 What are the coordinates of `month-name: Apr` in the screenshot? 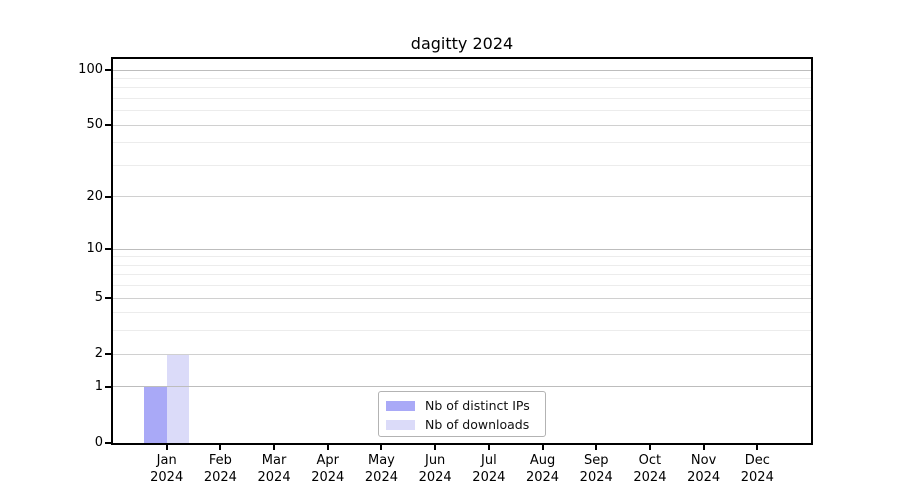 It's located at (328, 460).